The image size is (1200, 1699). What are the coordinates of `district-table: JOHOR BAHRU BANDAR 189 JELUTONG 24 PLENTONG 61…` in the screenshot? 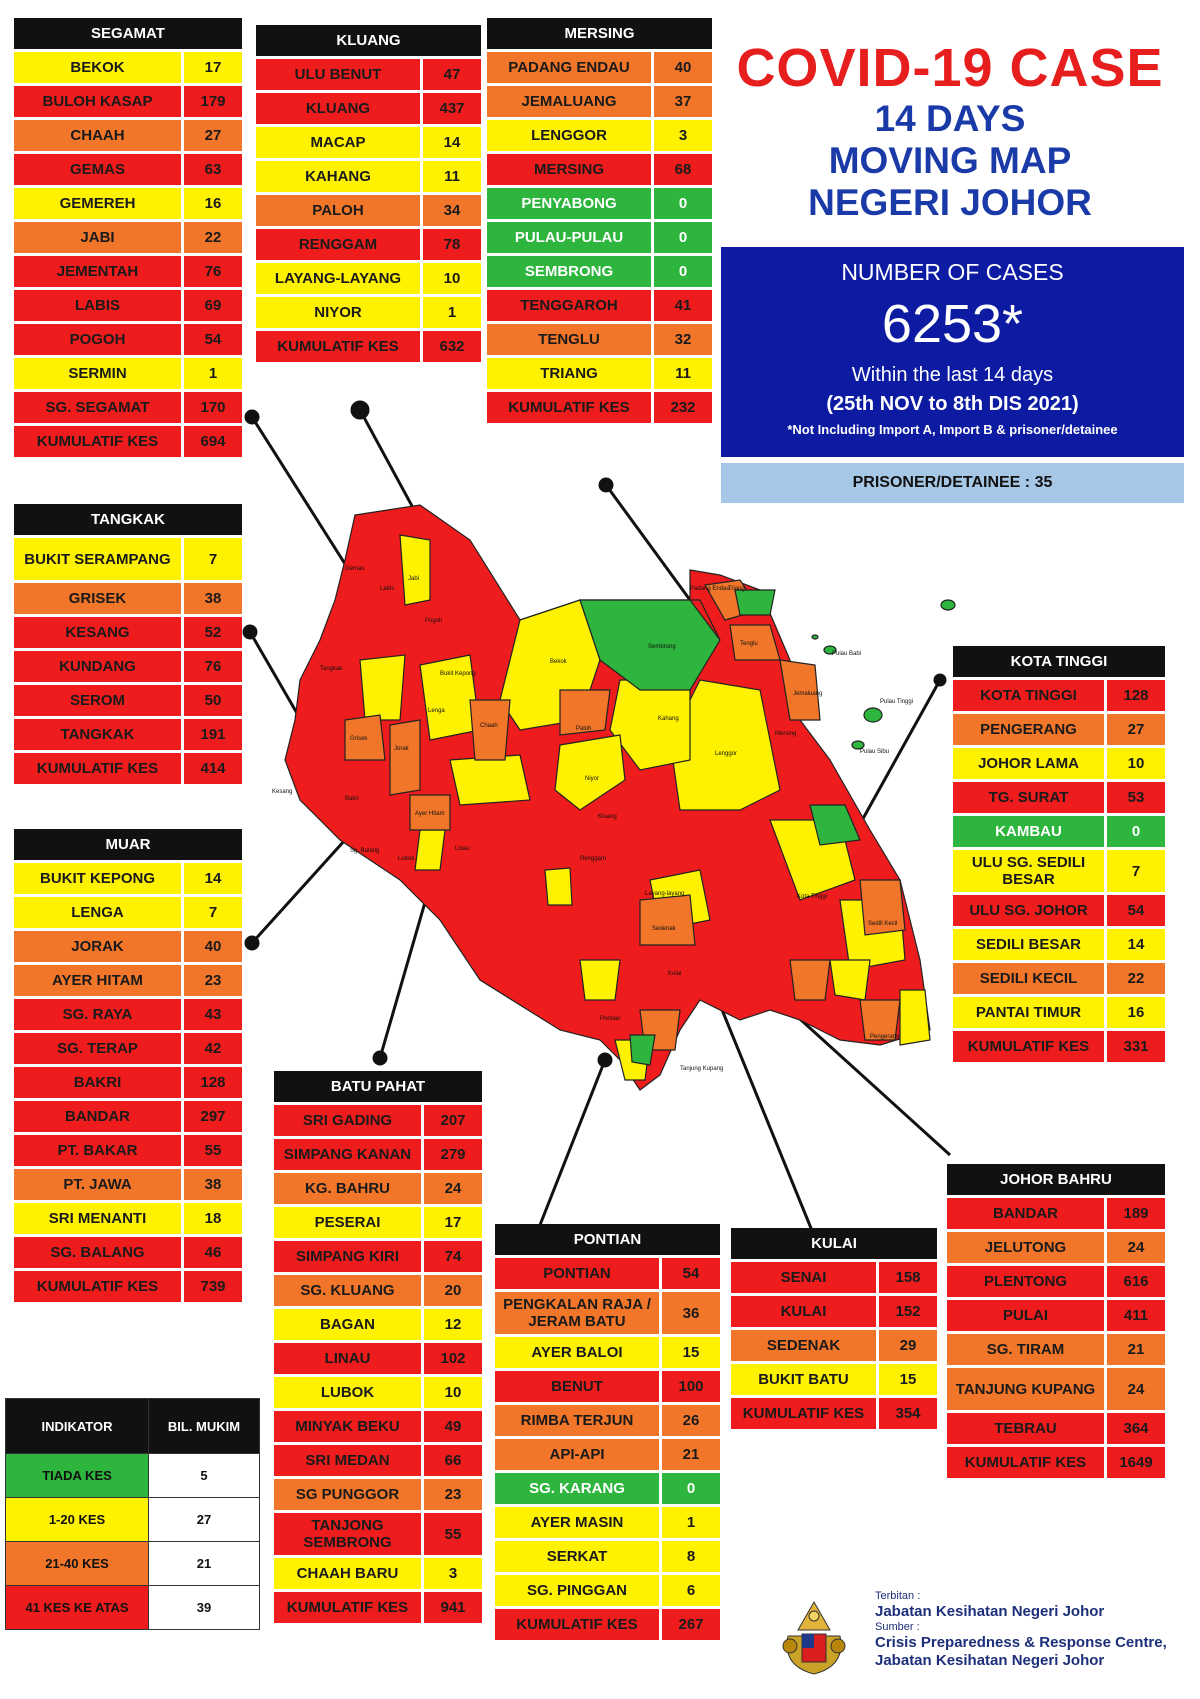 It's located at (1056, 1321).